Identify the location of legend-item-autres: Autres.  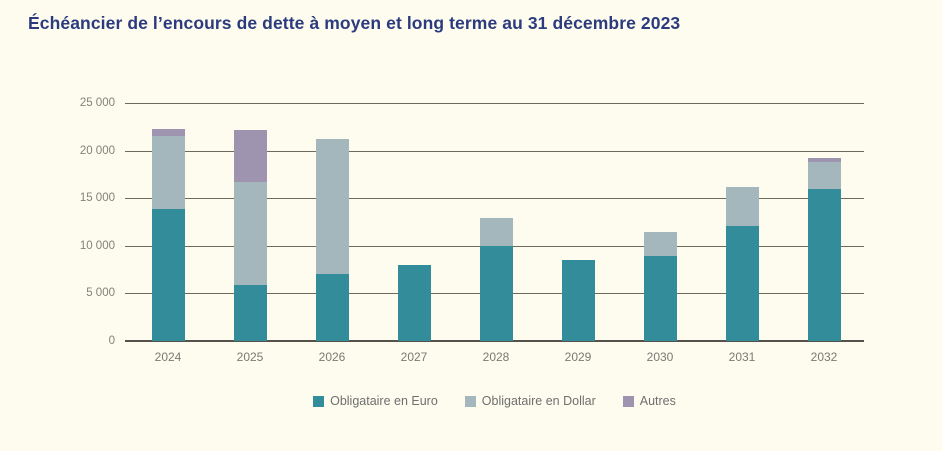
(649, 401).